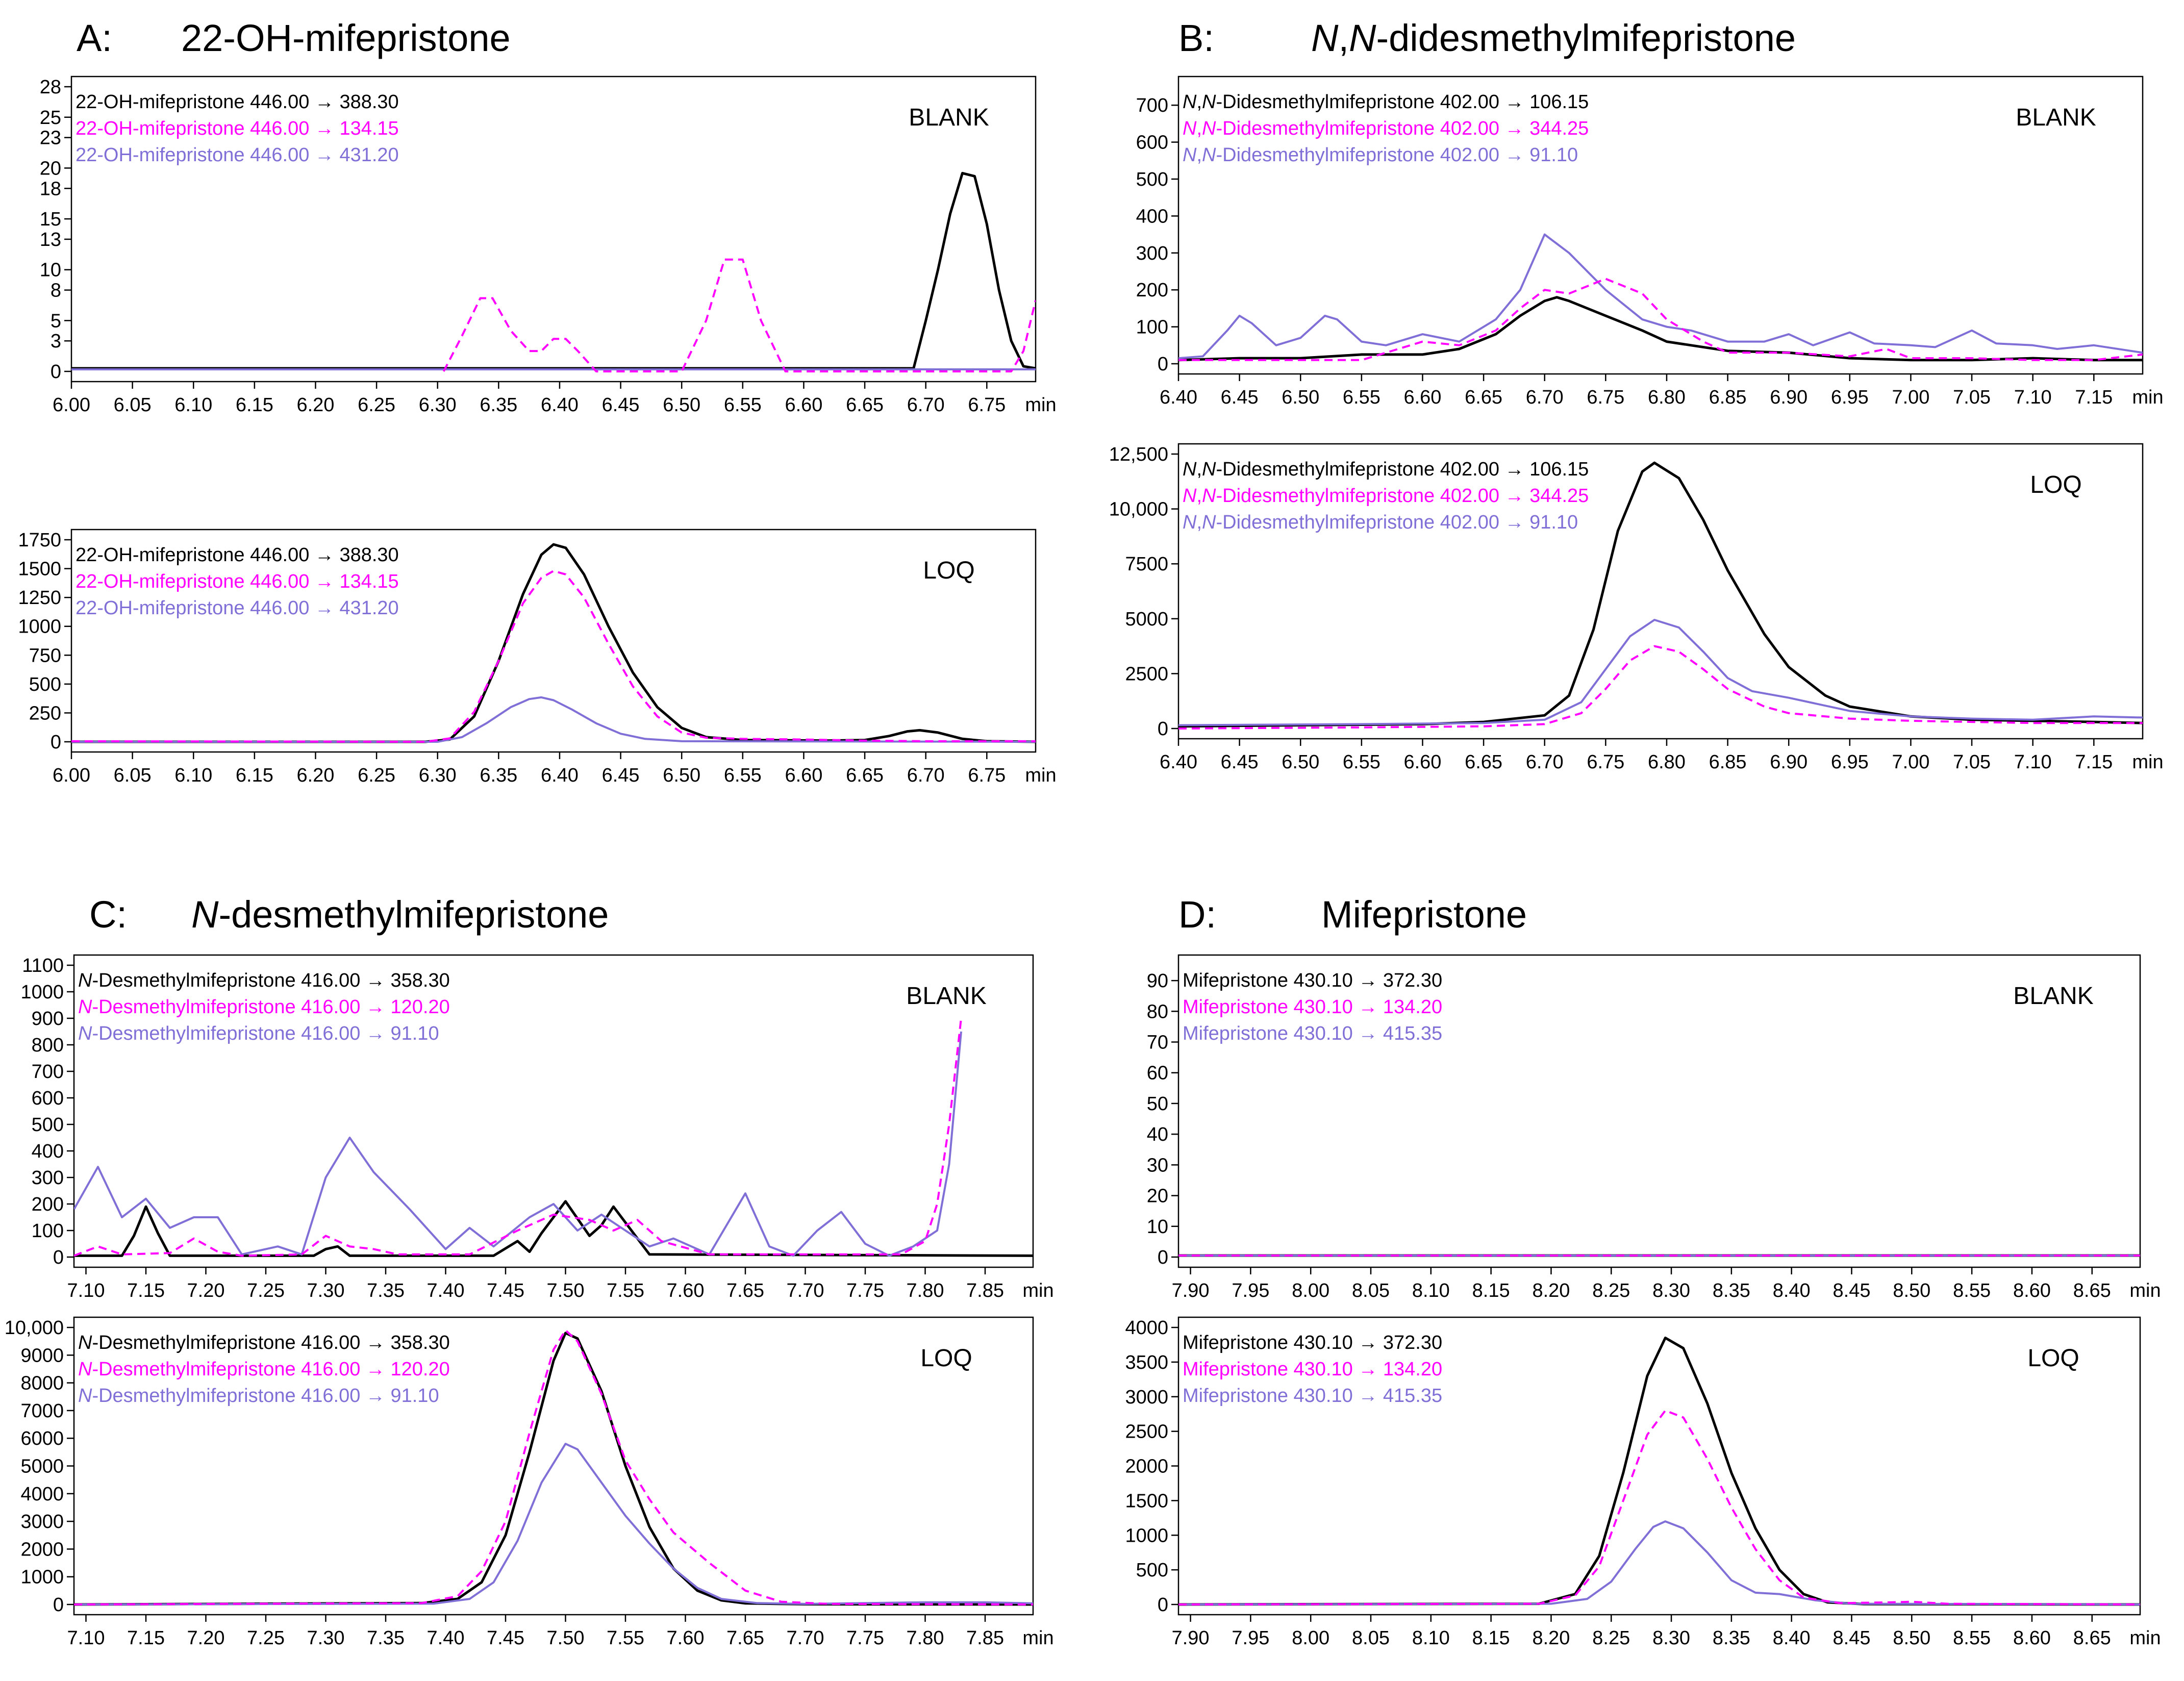  What do you see at coordinates (1605, 762) in the screenshot?
I see `x-tick-label: 6.75` at bounding box center [1605, 762].